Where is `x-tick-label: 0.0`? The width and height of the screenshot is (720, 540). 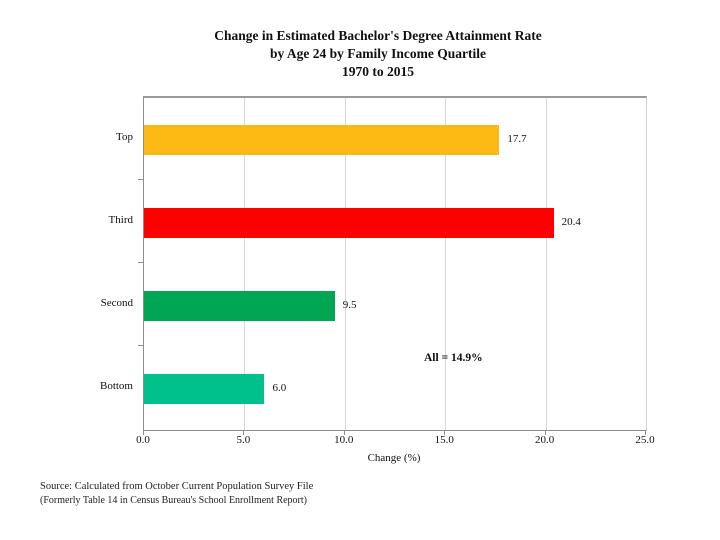 x-tick-label: 0.0 is located at coordinates (143, 440).